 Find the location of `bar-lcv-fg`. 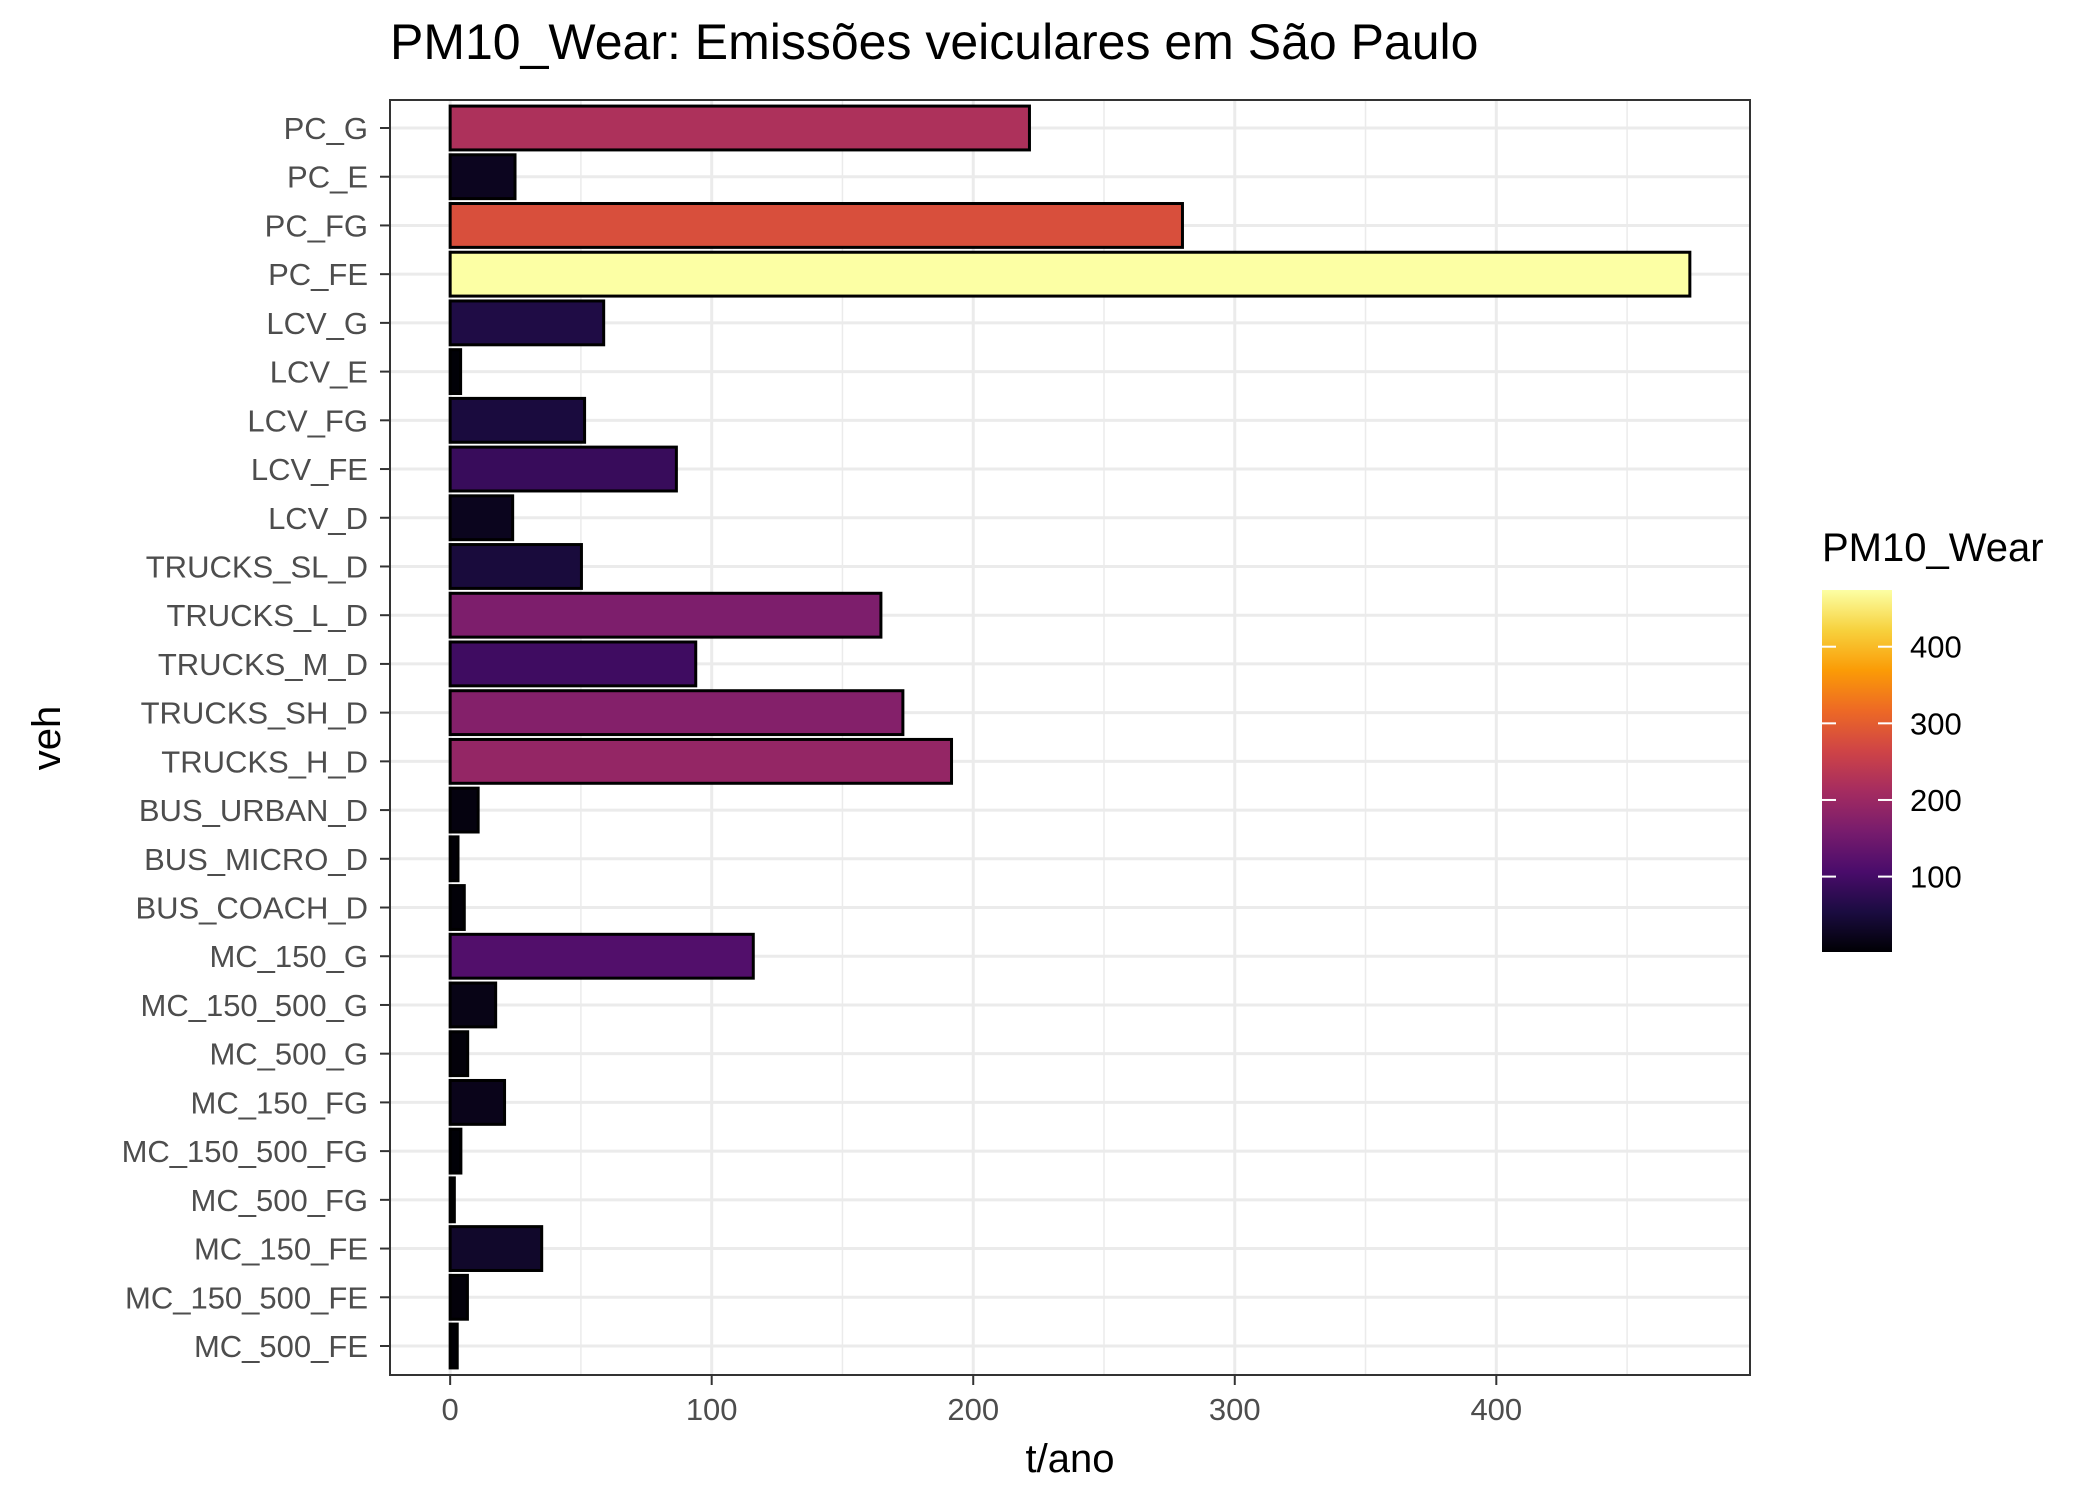

bar-lcv-fg is located at coordinates (517, 420).